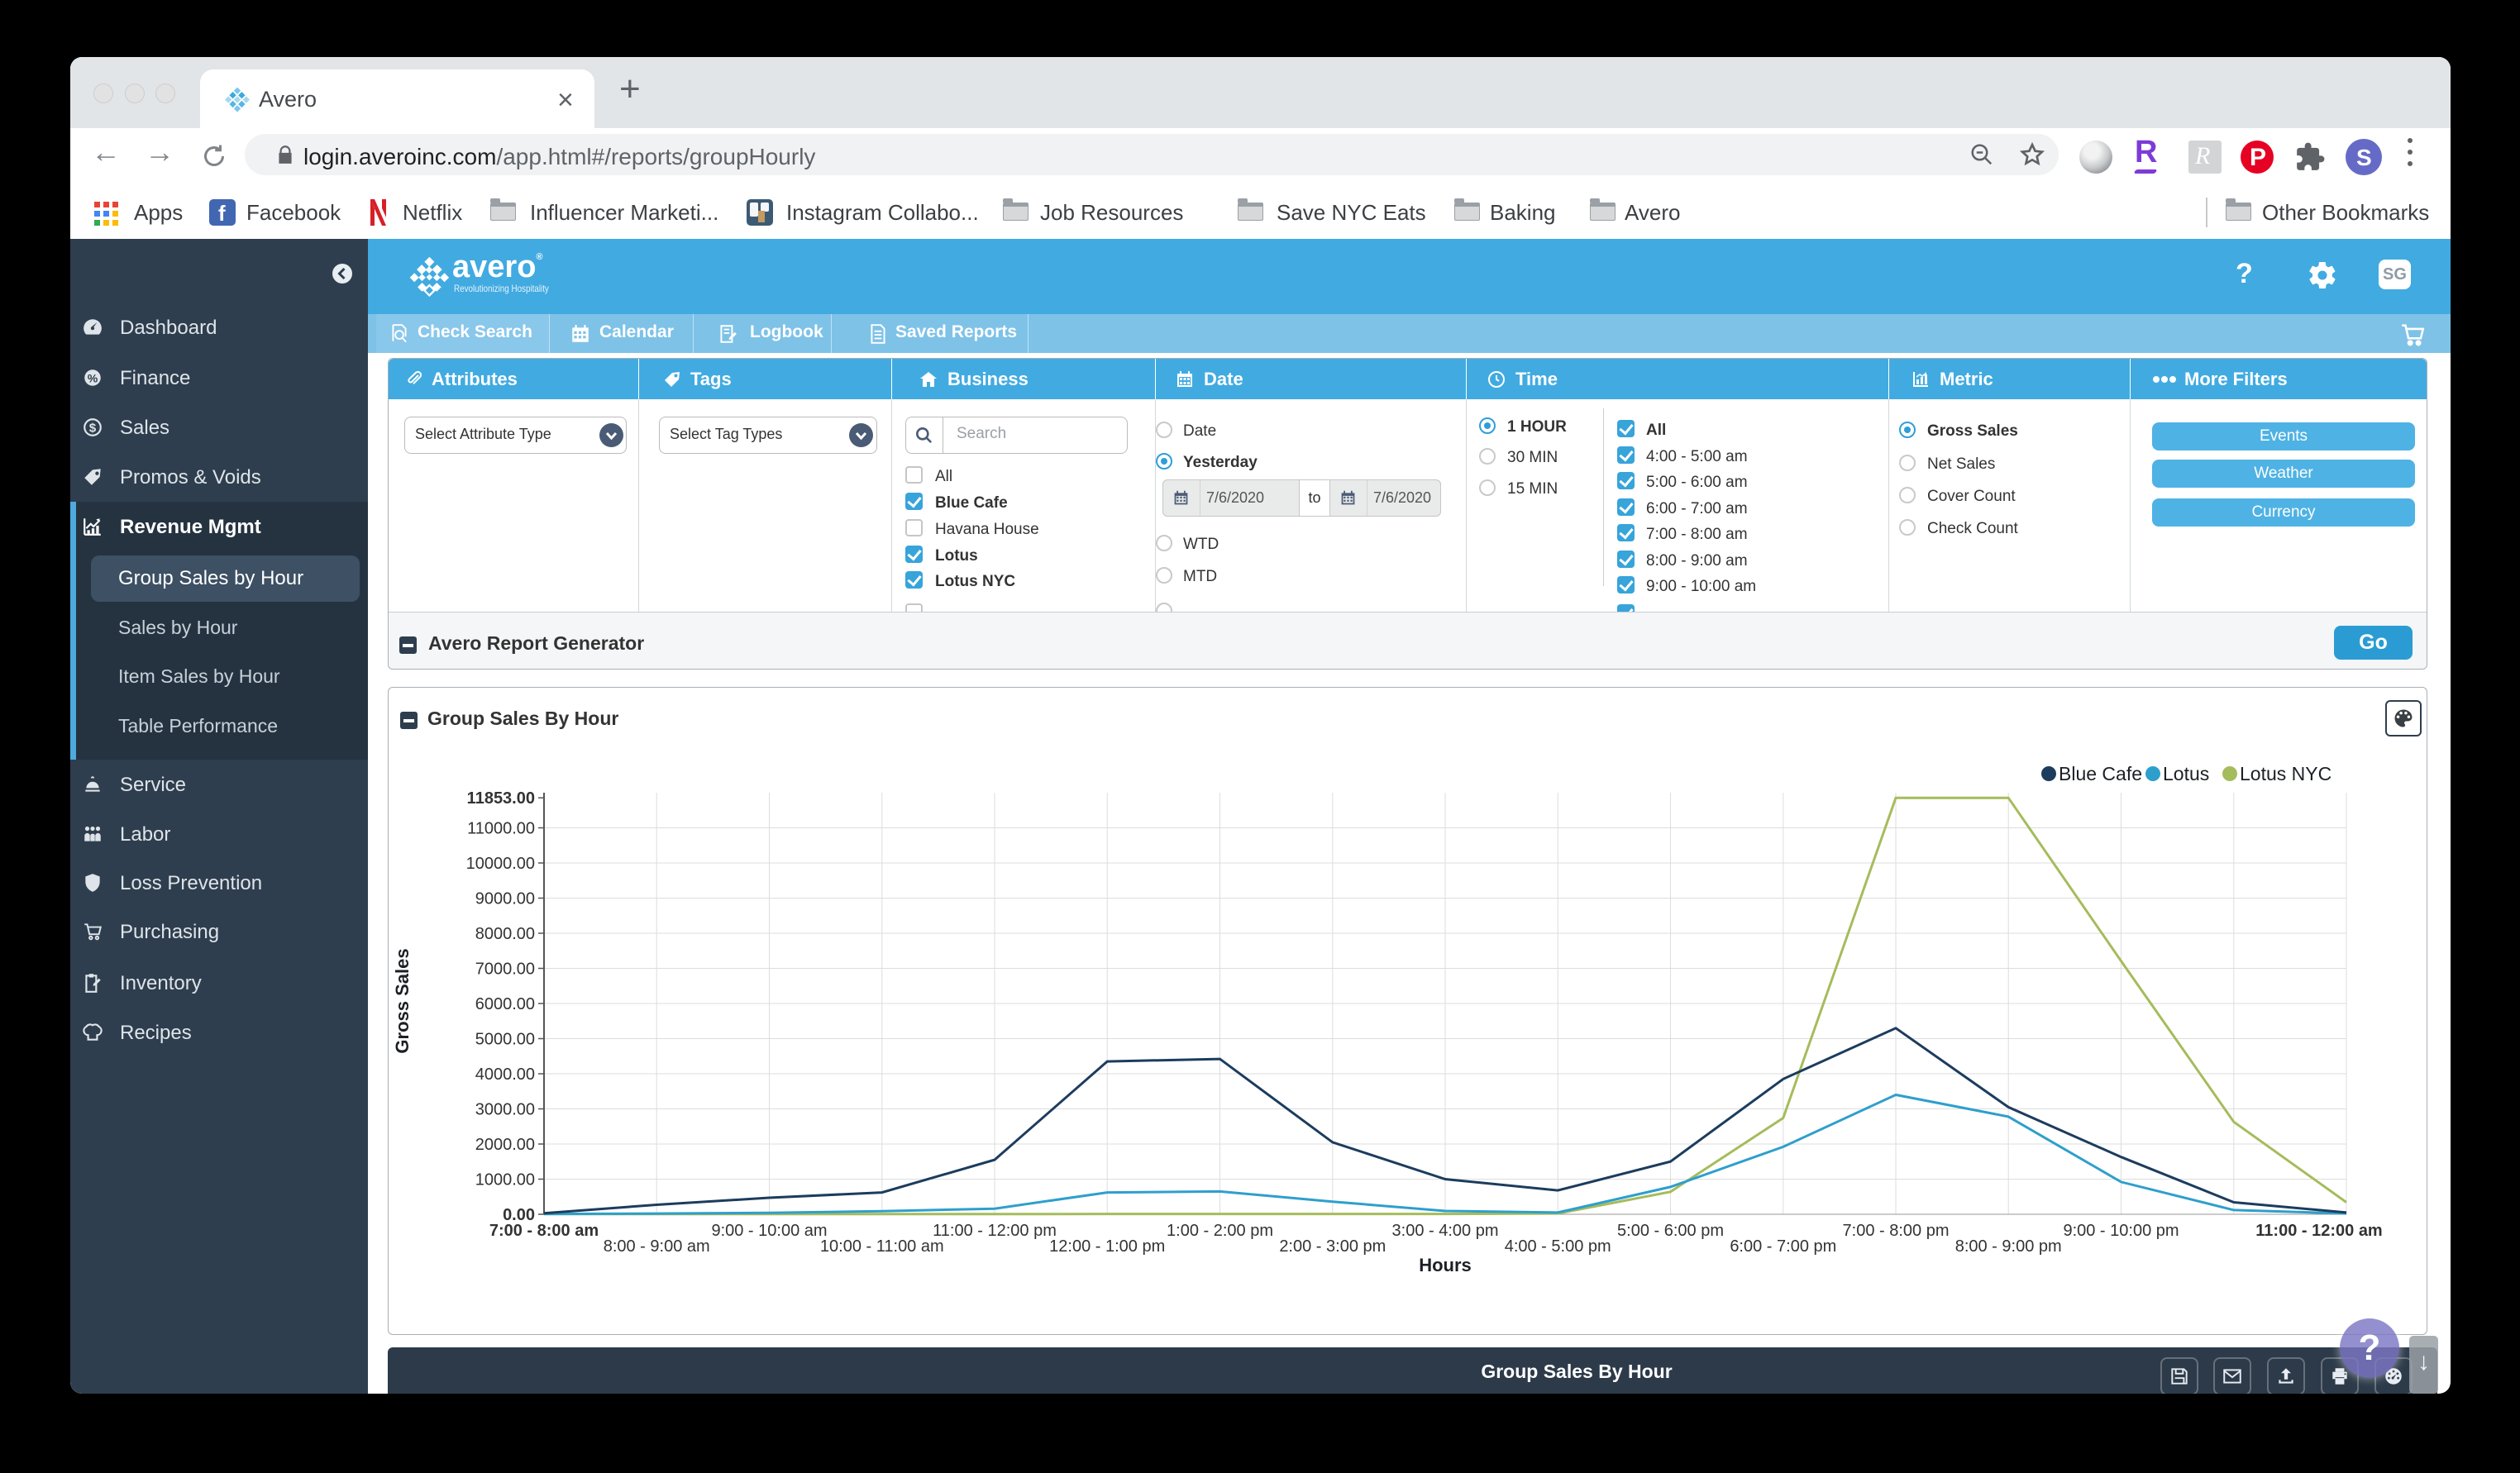 The image size is (2520, 1473). I want to click on svg-text: 5000.00, so click(505, 1040).